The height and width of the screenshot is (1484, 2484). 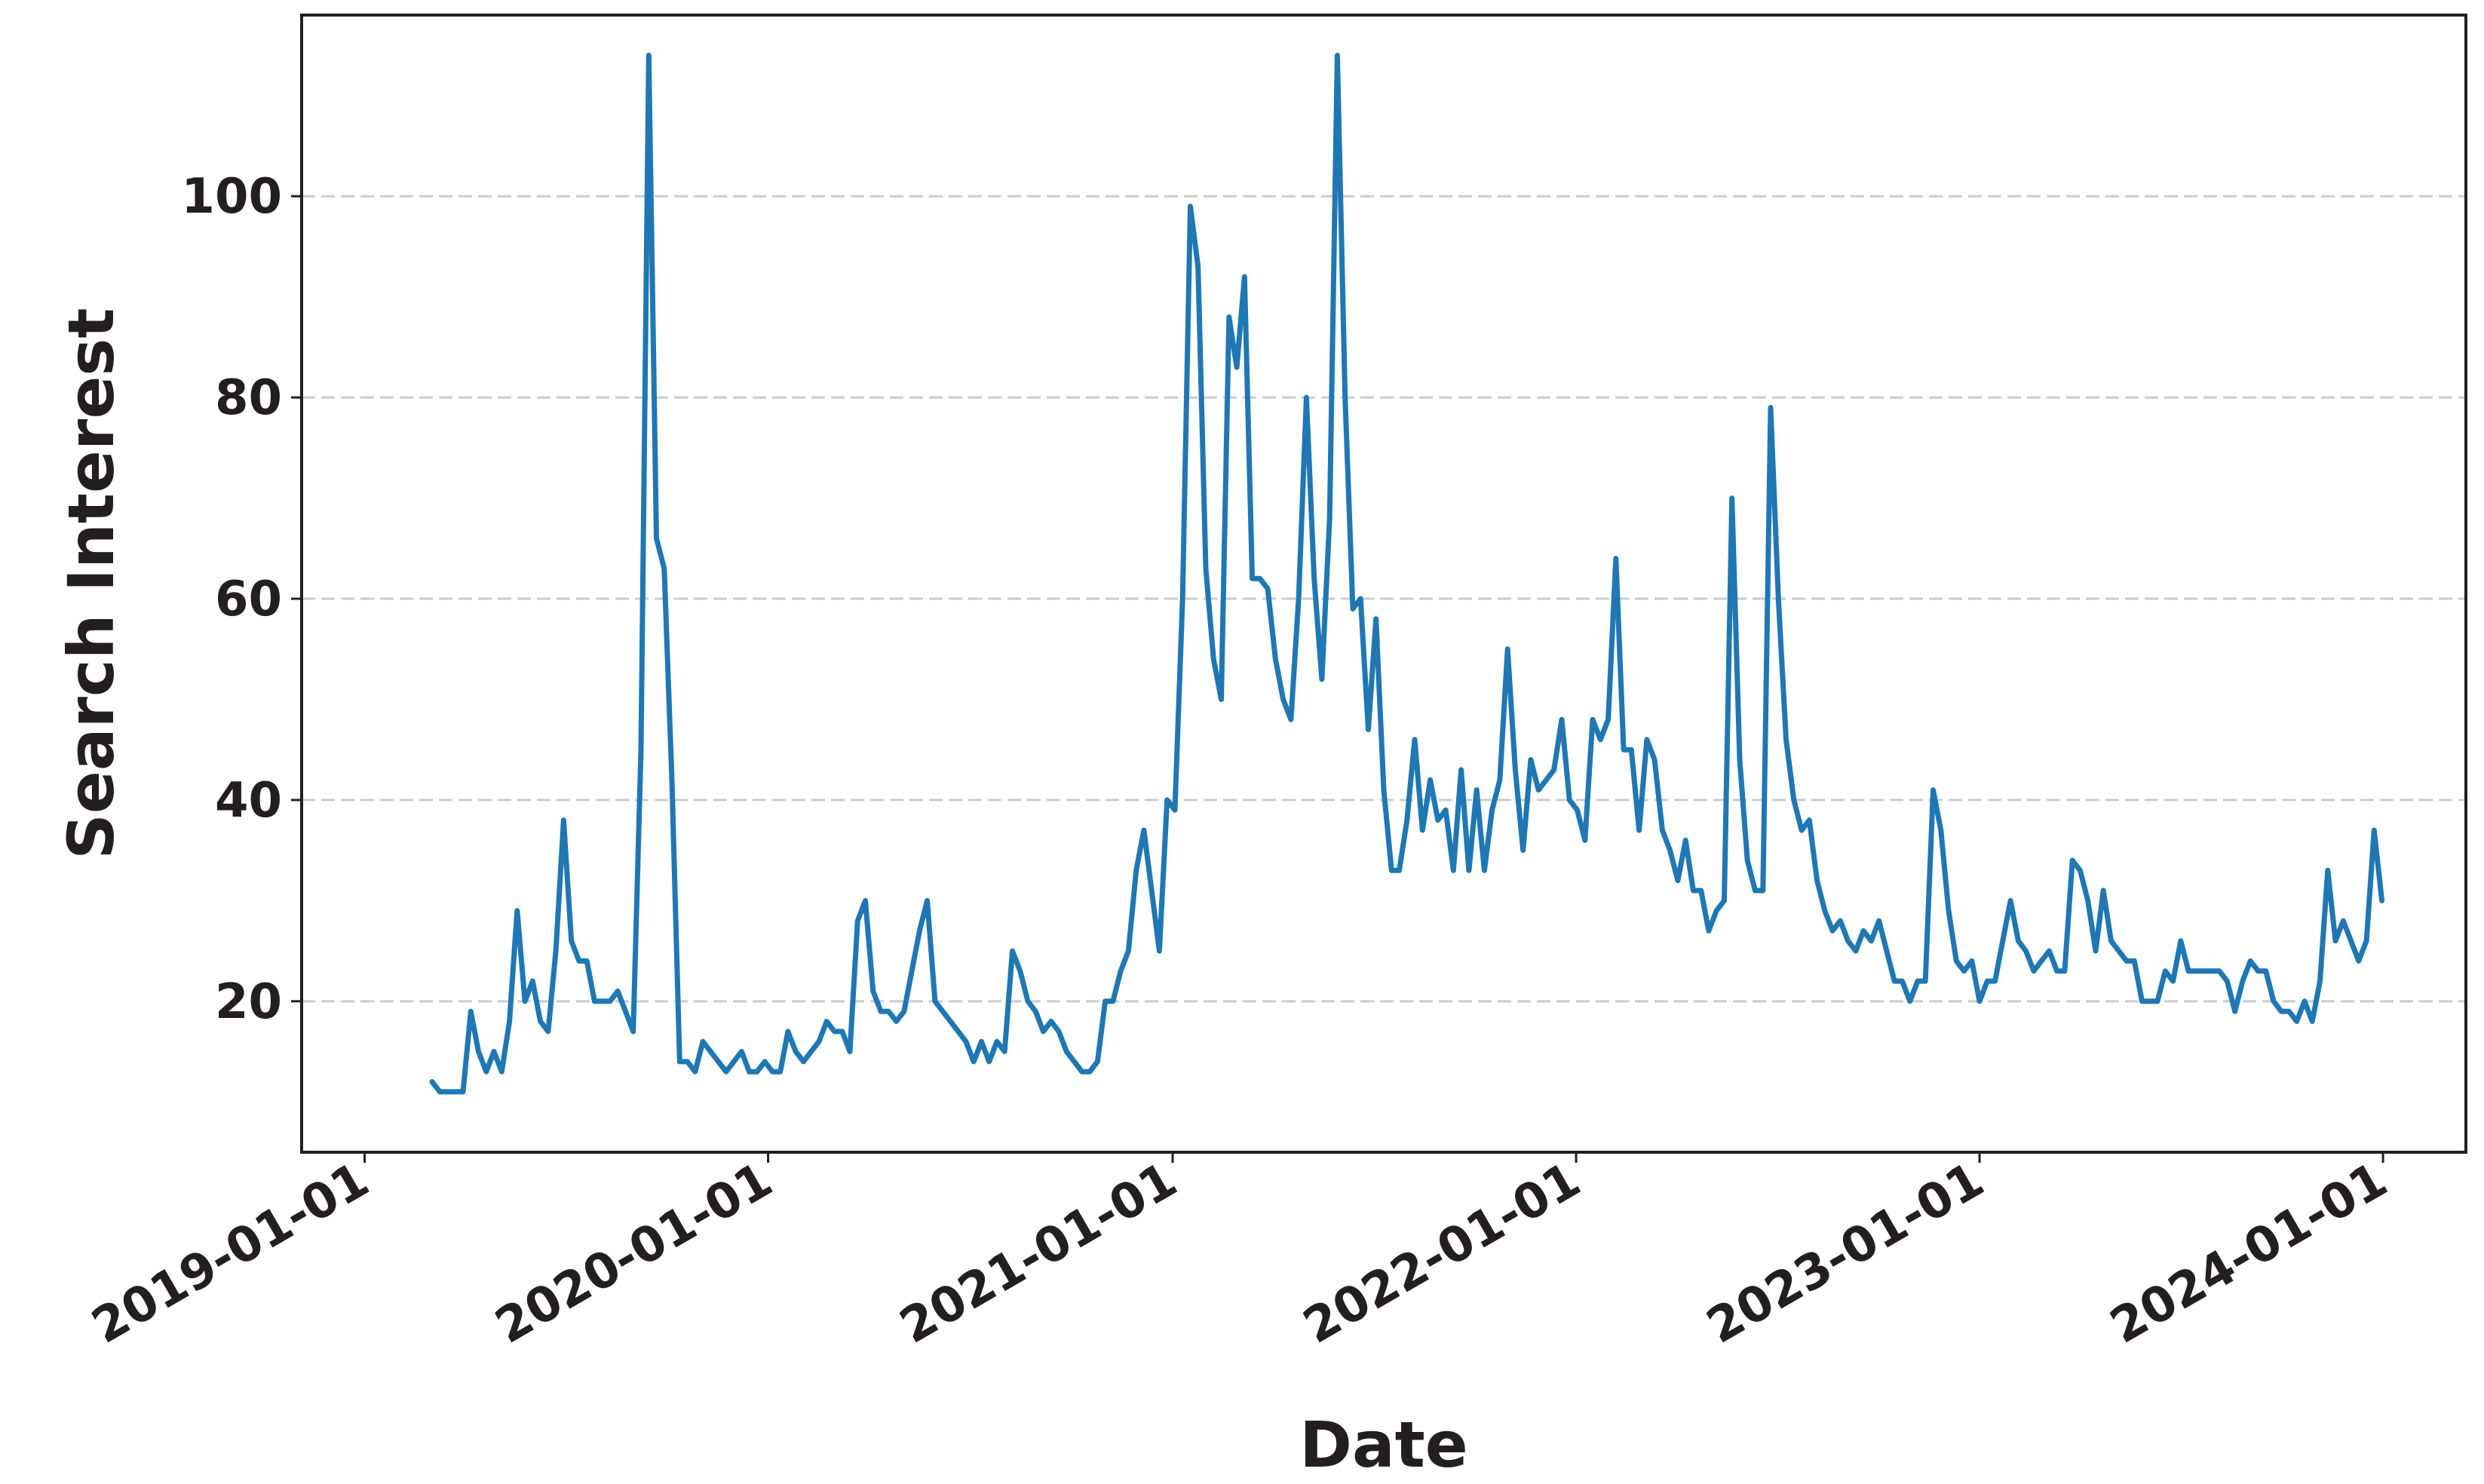 I want to click on x-axis-label: Date, so click(x=1383, y=1445).